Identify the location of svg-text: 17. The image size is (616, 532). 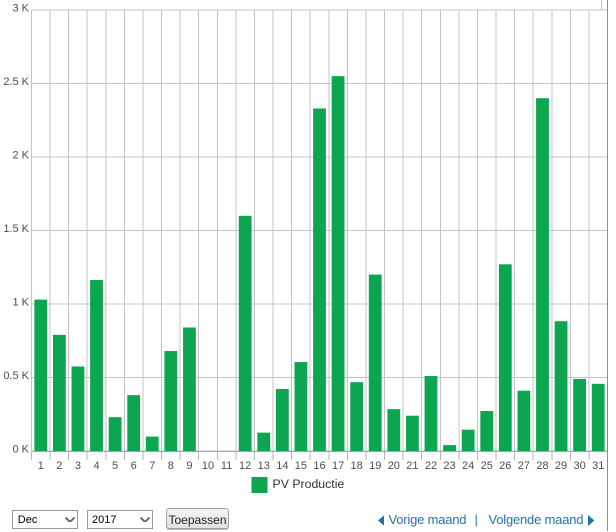
(338, 466).